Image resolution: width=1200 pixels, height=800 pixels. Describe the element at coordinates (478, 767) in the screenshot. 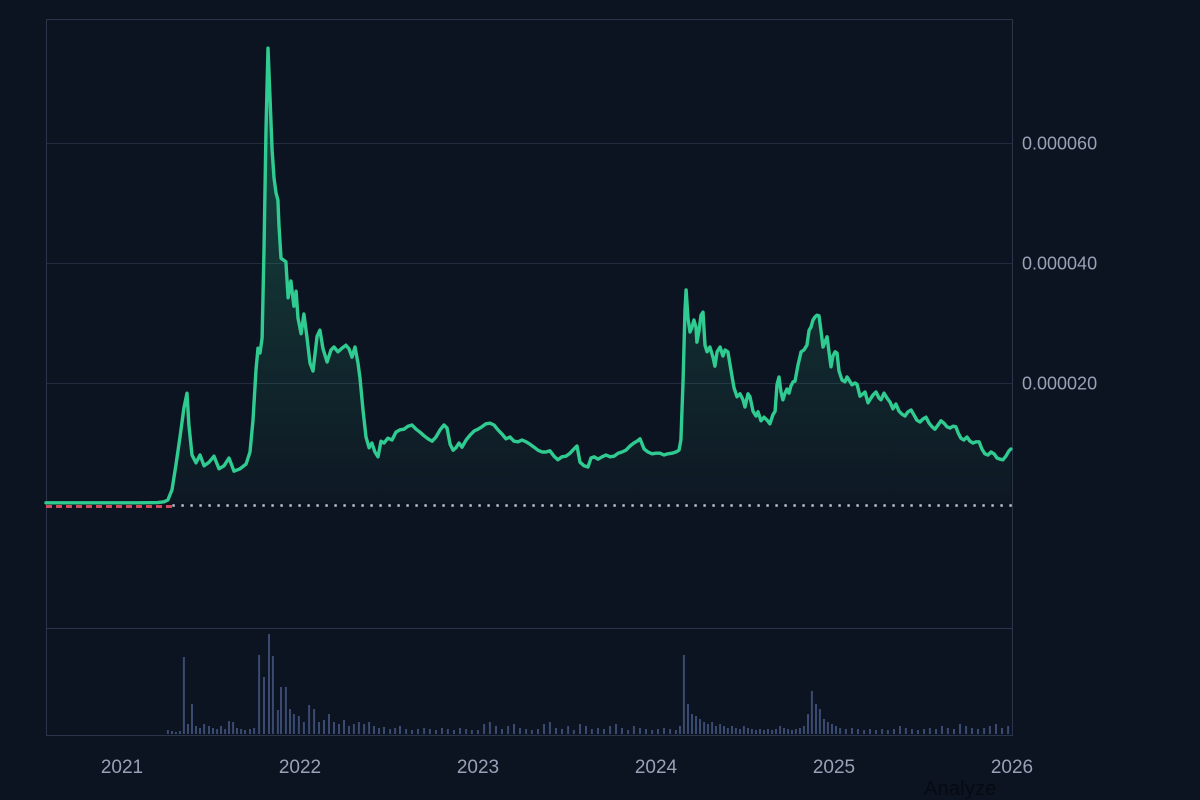

I see `x-axis-tick-label: 2023` at that location.